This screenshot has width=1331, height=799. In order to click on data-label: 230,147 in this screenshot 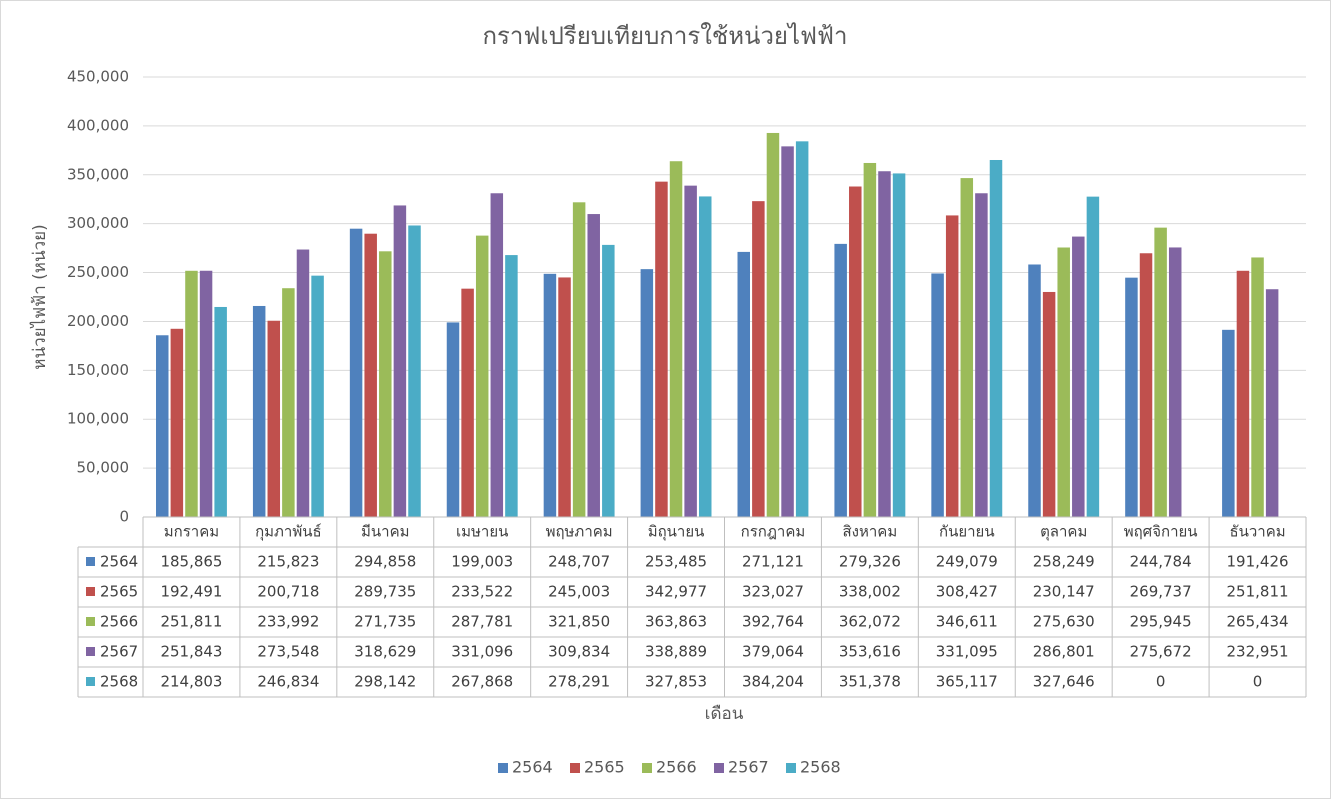, I will do `click(1064, 592)`.